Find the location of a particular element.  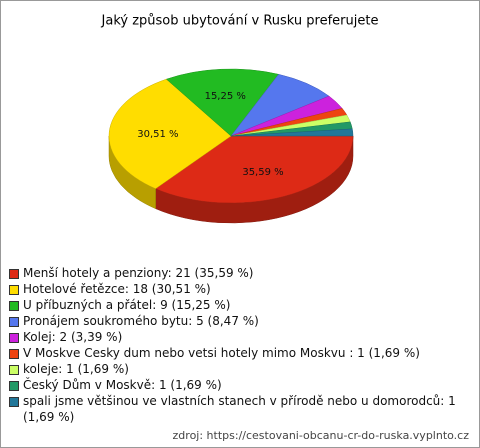

legend-item: U příbuzných a přátel: 9 (15,25 %) is located at coordinates (236, 305).